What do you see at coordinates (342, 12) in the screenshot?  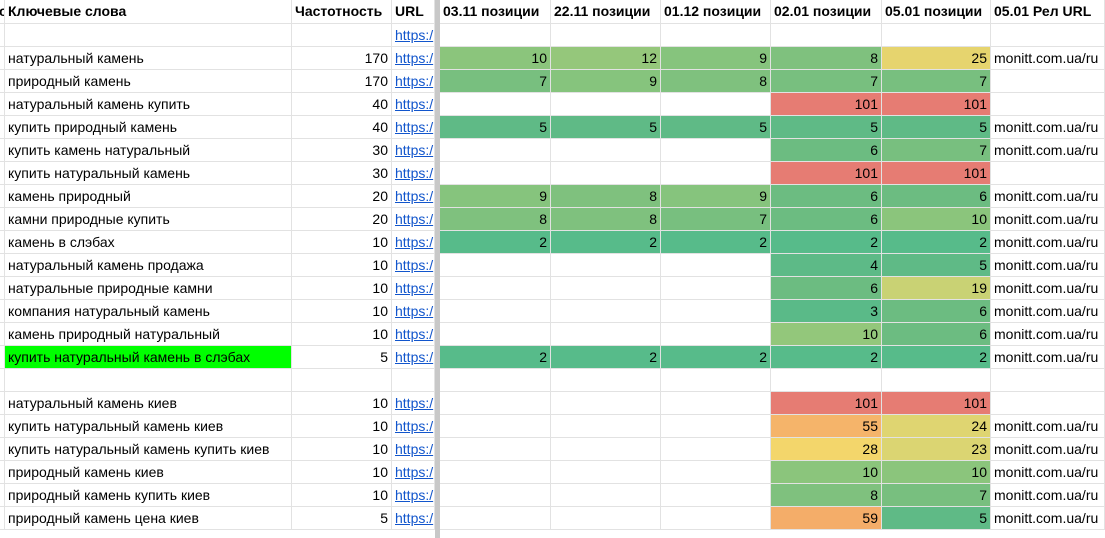 I see `column-header: Частотность` at bounding box center [342, 12].